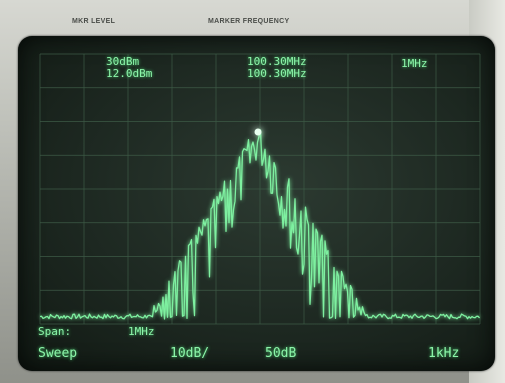  What do you see at coordinates (190, 353) in the screenshot?
I see `scale-readout: 10dB/` at bounding box center [190, 353].